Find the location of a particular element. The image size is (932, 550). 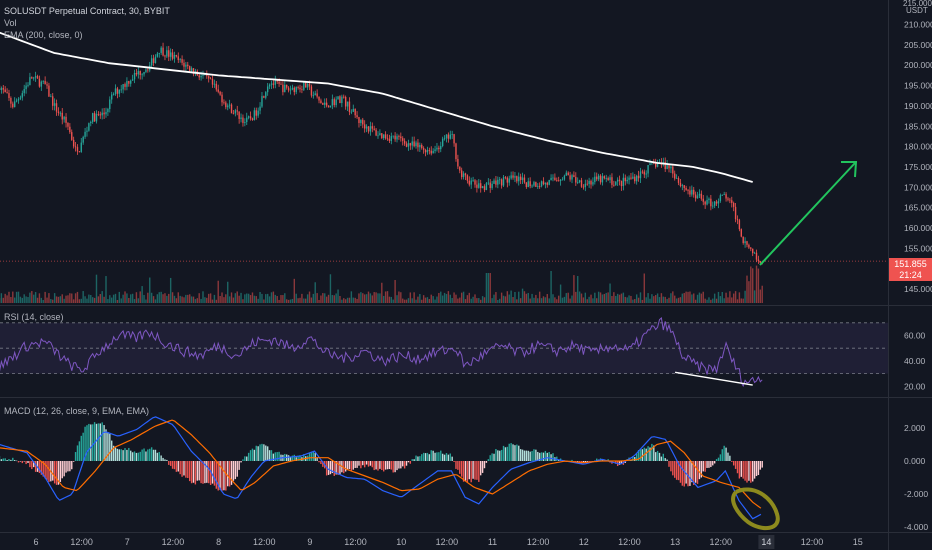

macd-legend: MACD (12, 26, close, 9, EMA, EMA) is located at coordinates (77, 411).